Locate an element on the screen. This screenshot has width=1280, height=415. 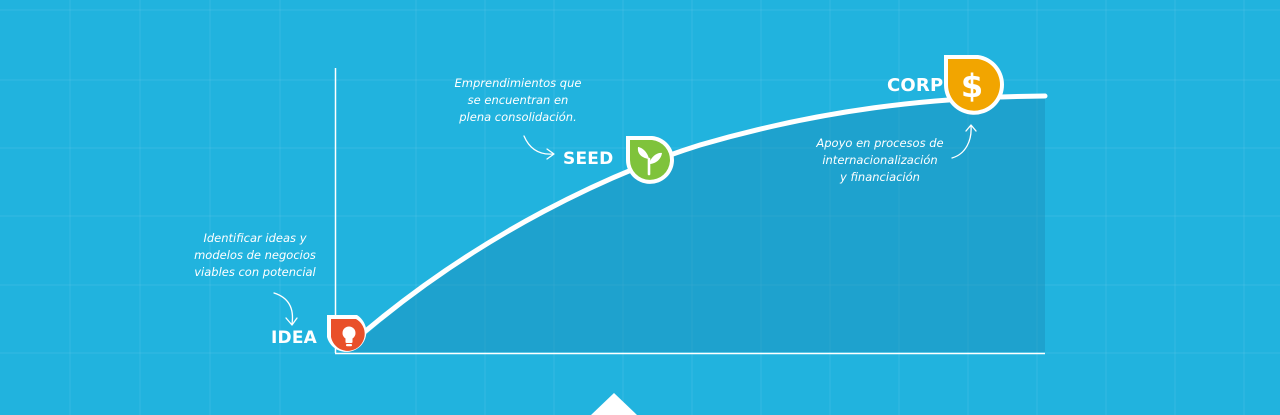
arrow-seed is located at coordinates (538, 145).